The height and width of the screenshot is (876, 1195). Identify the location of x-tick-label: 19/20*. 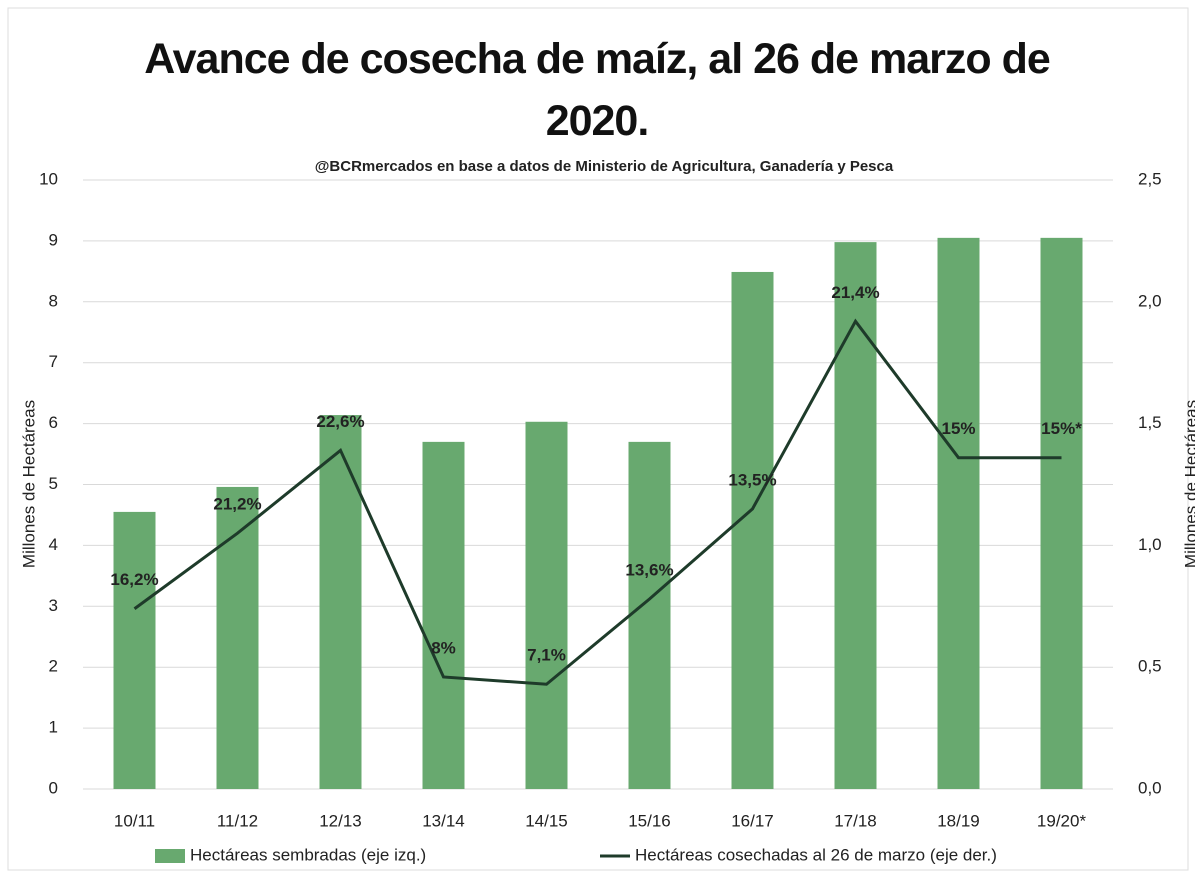
(1062, 820).